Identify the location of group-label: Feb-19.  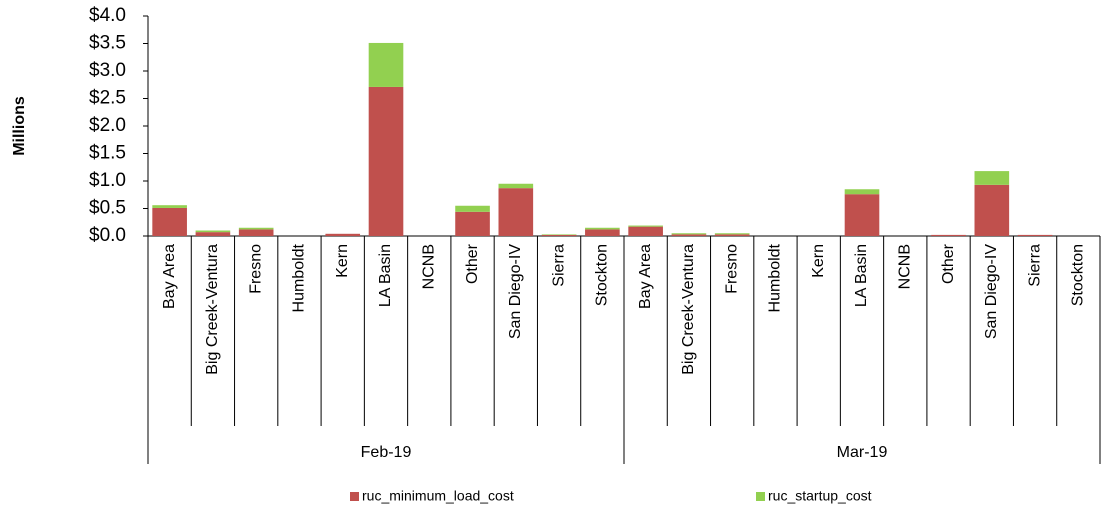
(386, 452).